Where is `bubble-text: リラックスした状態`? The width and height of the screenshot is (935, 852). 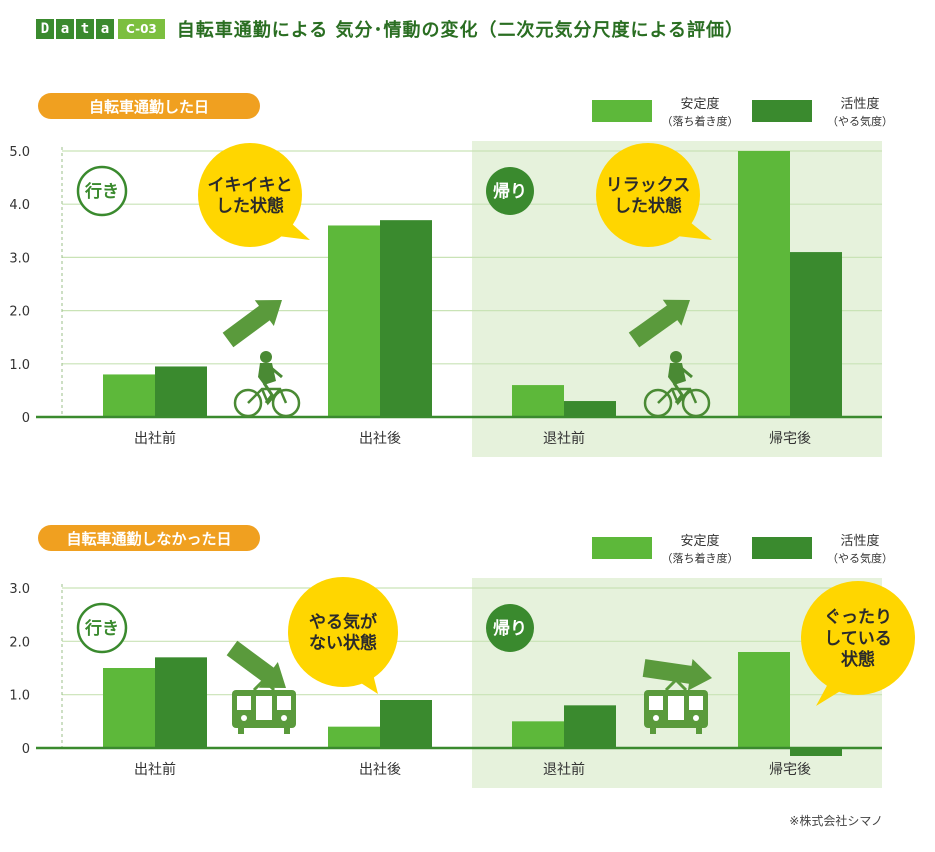 bubble-text: リラックスした状態 is located at coordinates (648, 195).